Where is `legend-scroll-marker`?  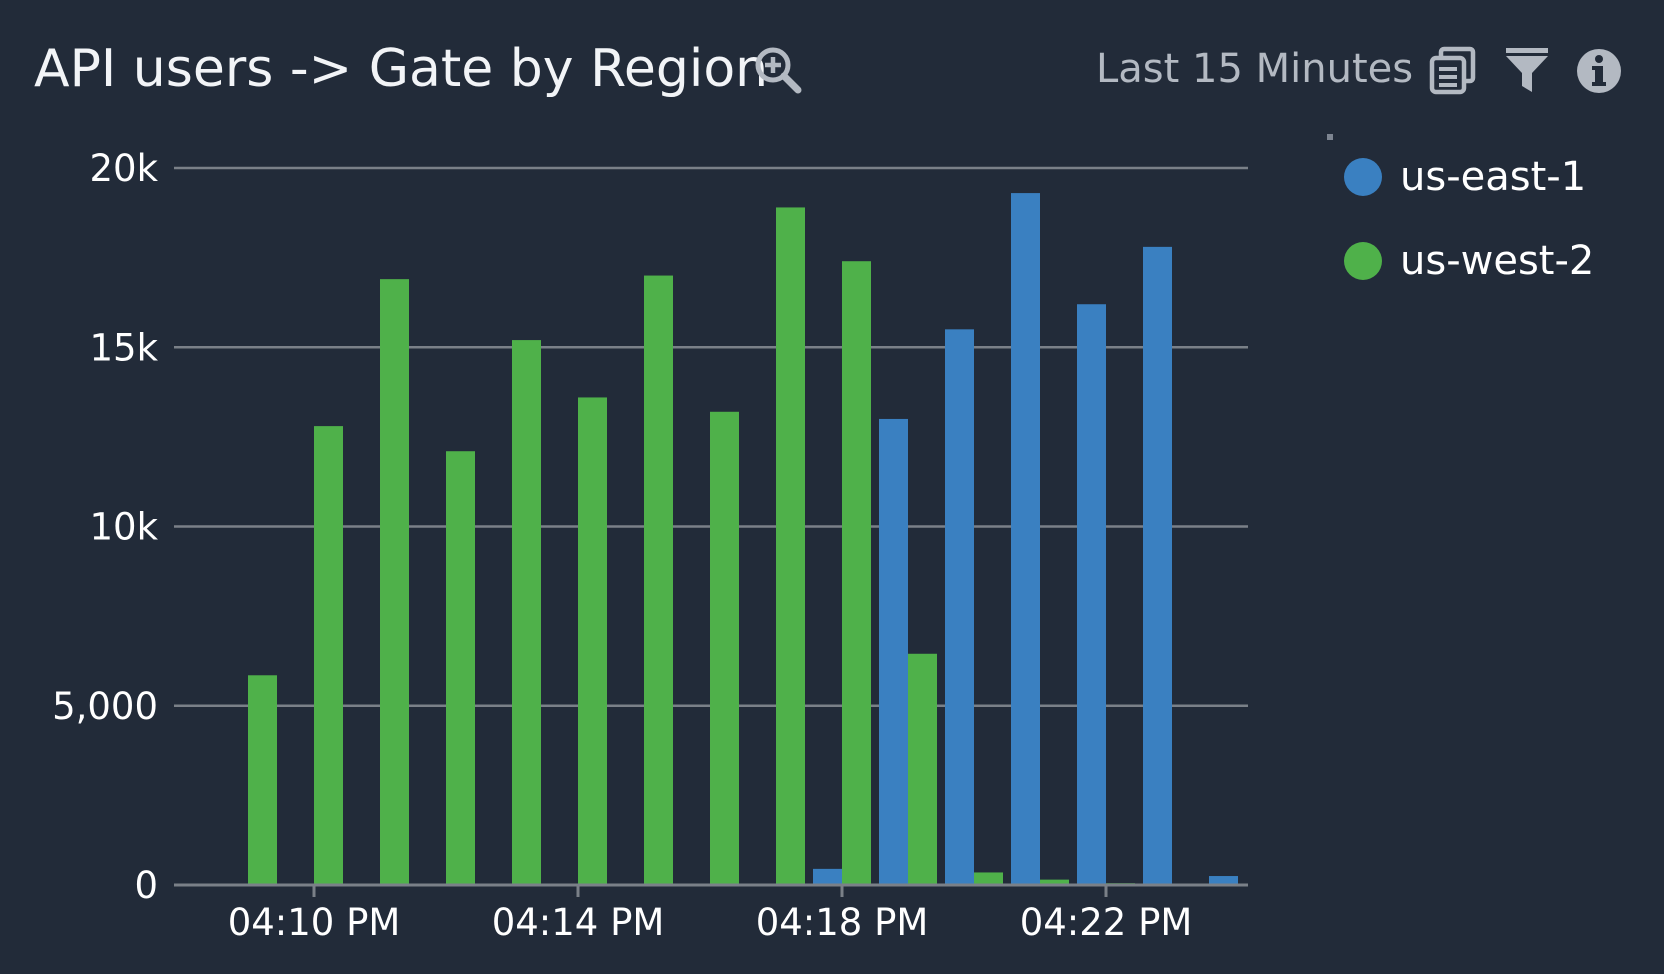
legend-scroll-marker is located at coordinates (1330, 137).